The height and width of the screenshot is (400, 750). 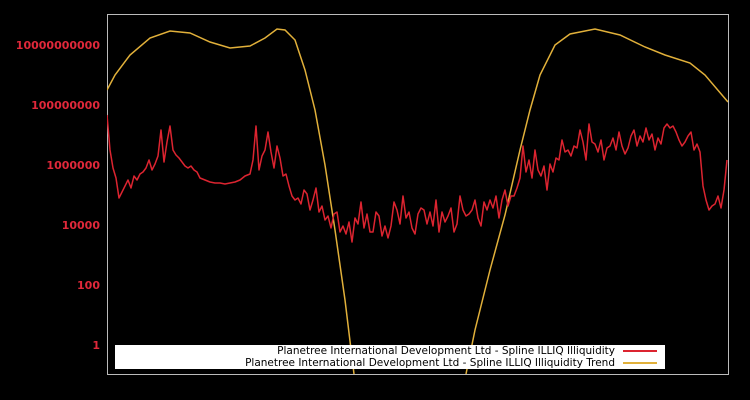 What do you see at coordinates (65, 105) in the screenshot?
I see `y-tick-label: 100000000` at bounding box center [65, 105].